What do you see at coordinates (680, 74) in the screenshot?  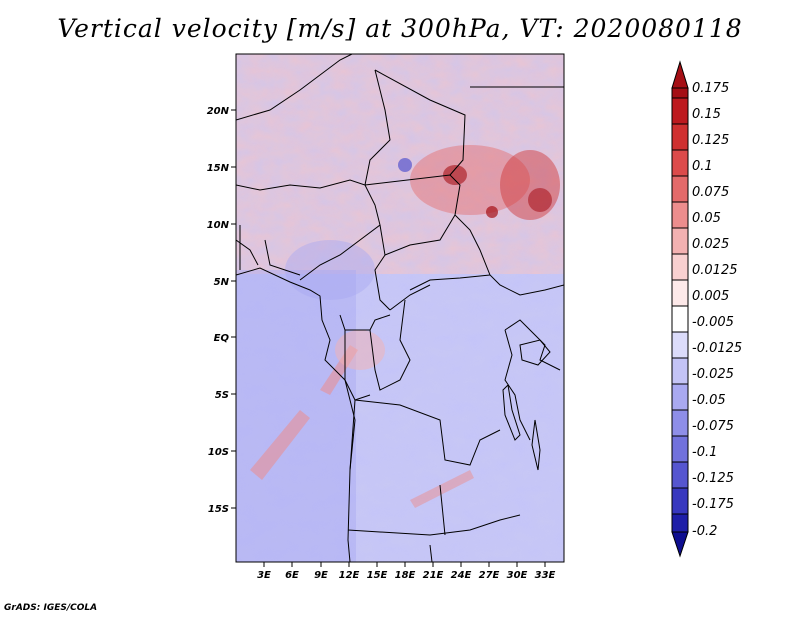 I see `colorbar-top-arrow` at bounding box center [680, 74].